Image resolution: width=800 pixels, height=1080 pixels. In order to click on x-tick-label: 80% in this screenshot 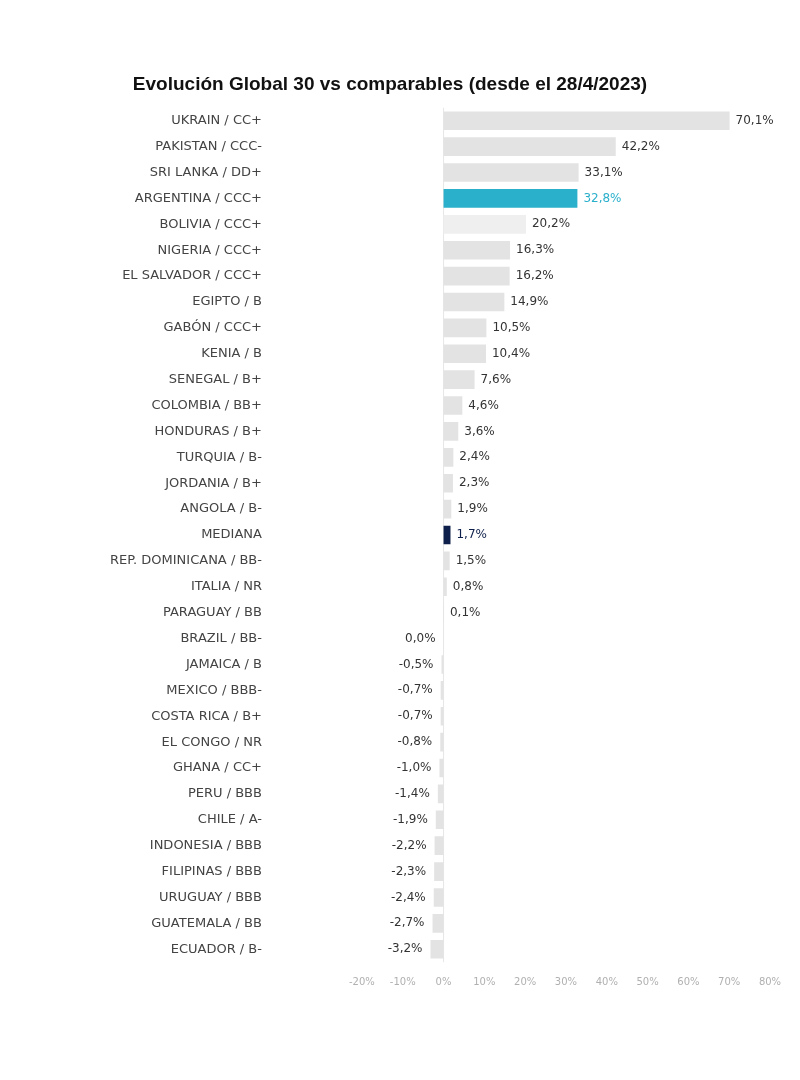, I will do `click(770, 981)`.